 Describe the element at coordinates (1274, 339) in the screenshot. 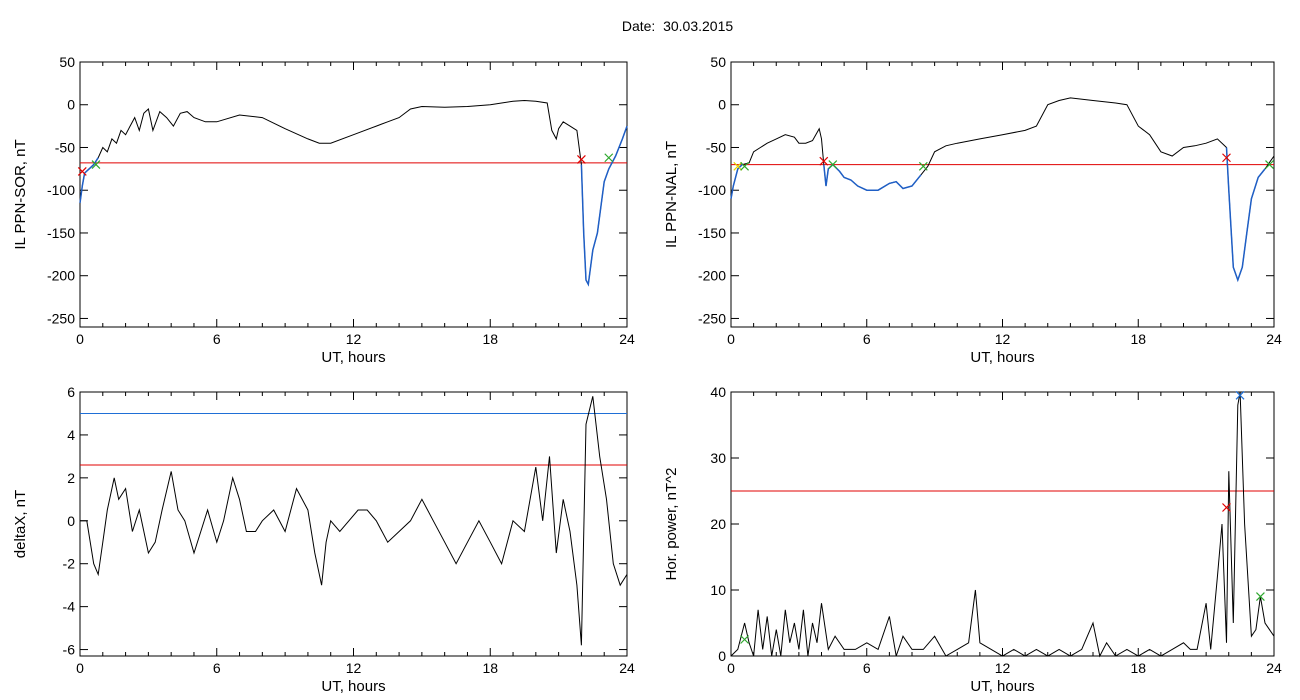

I see `ppn-nal-x-tick-label: 24` at that location.